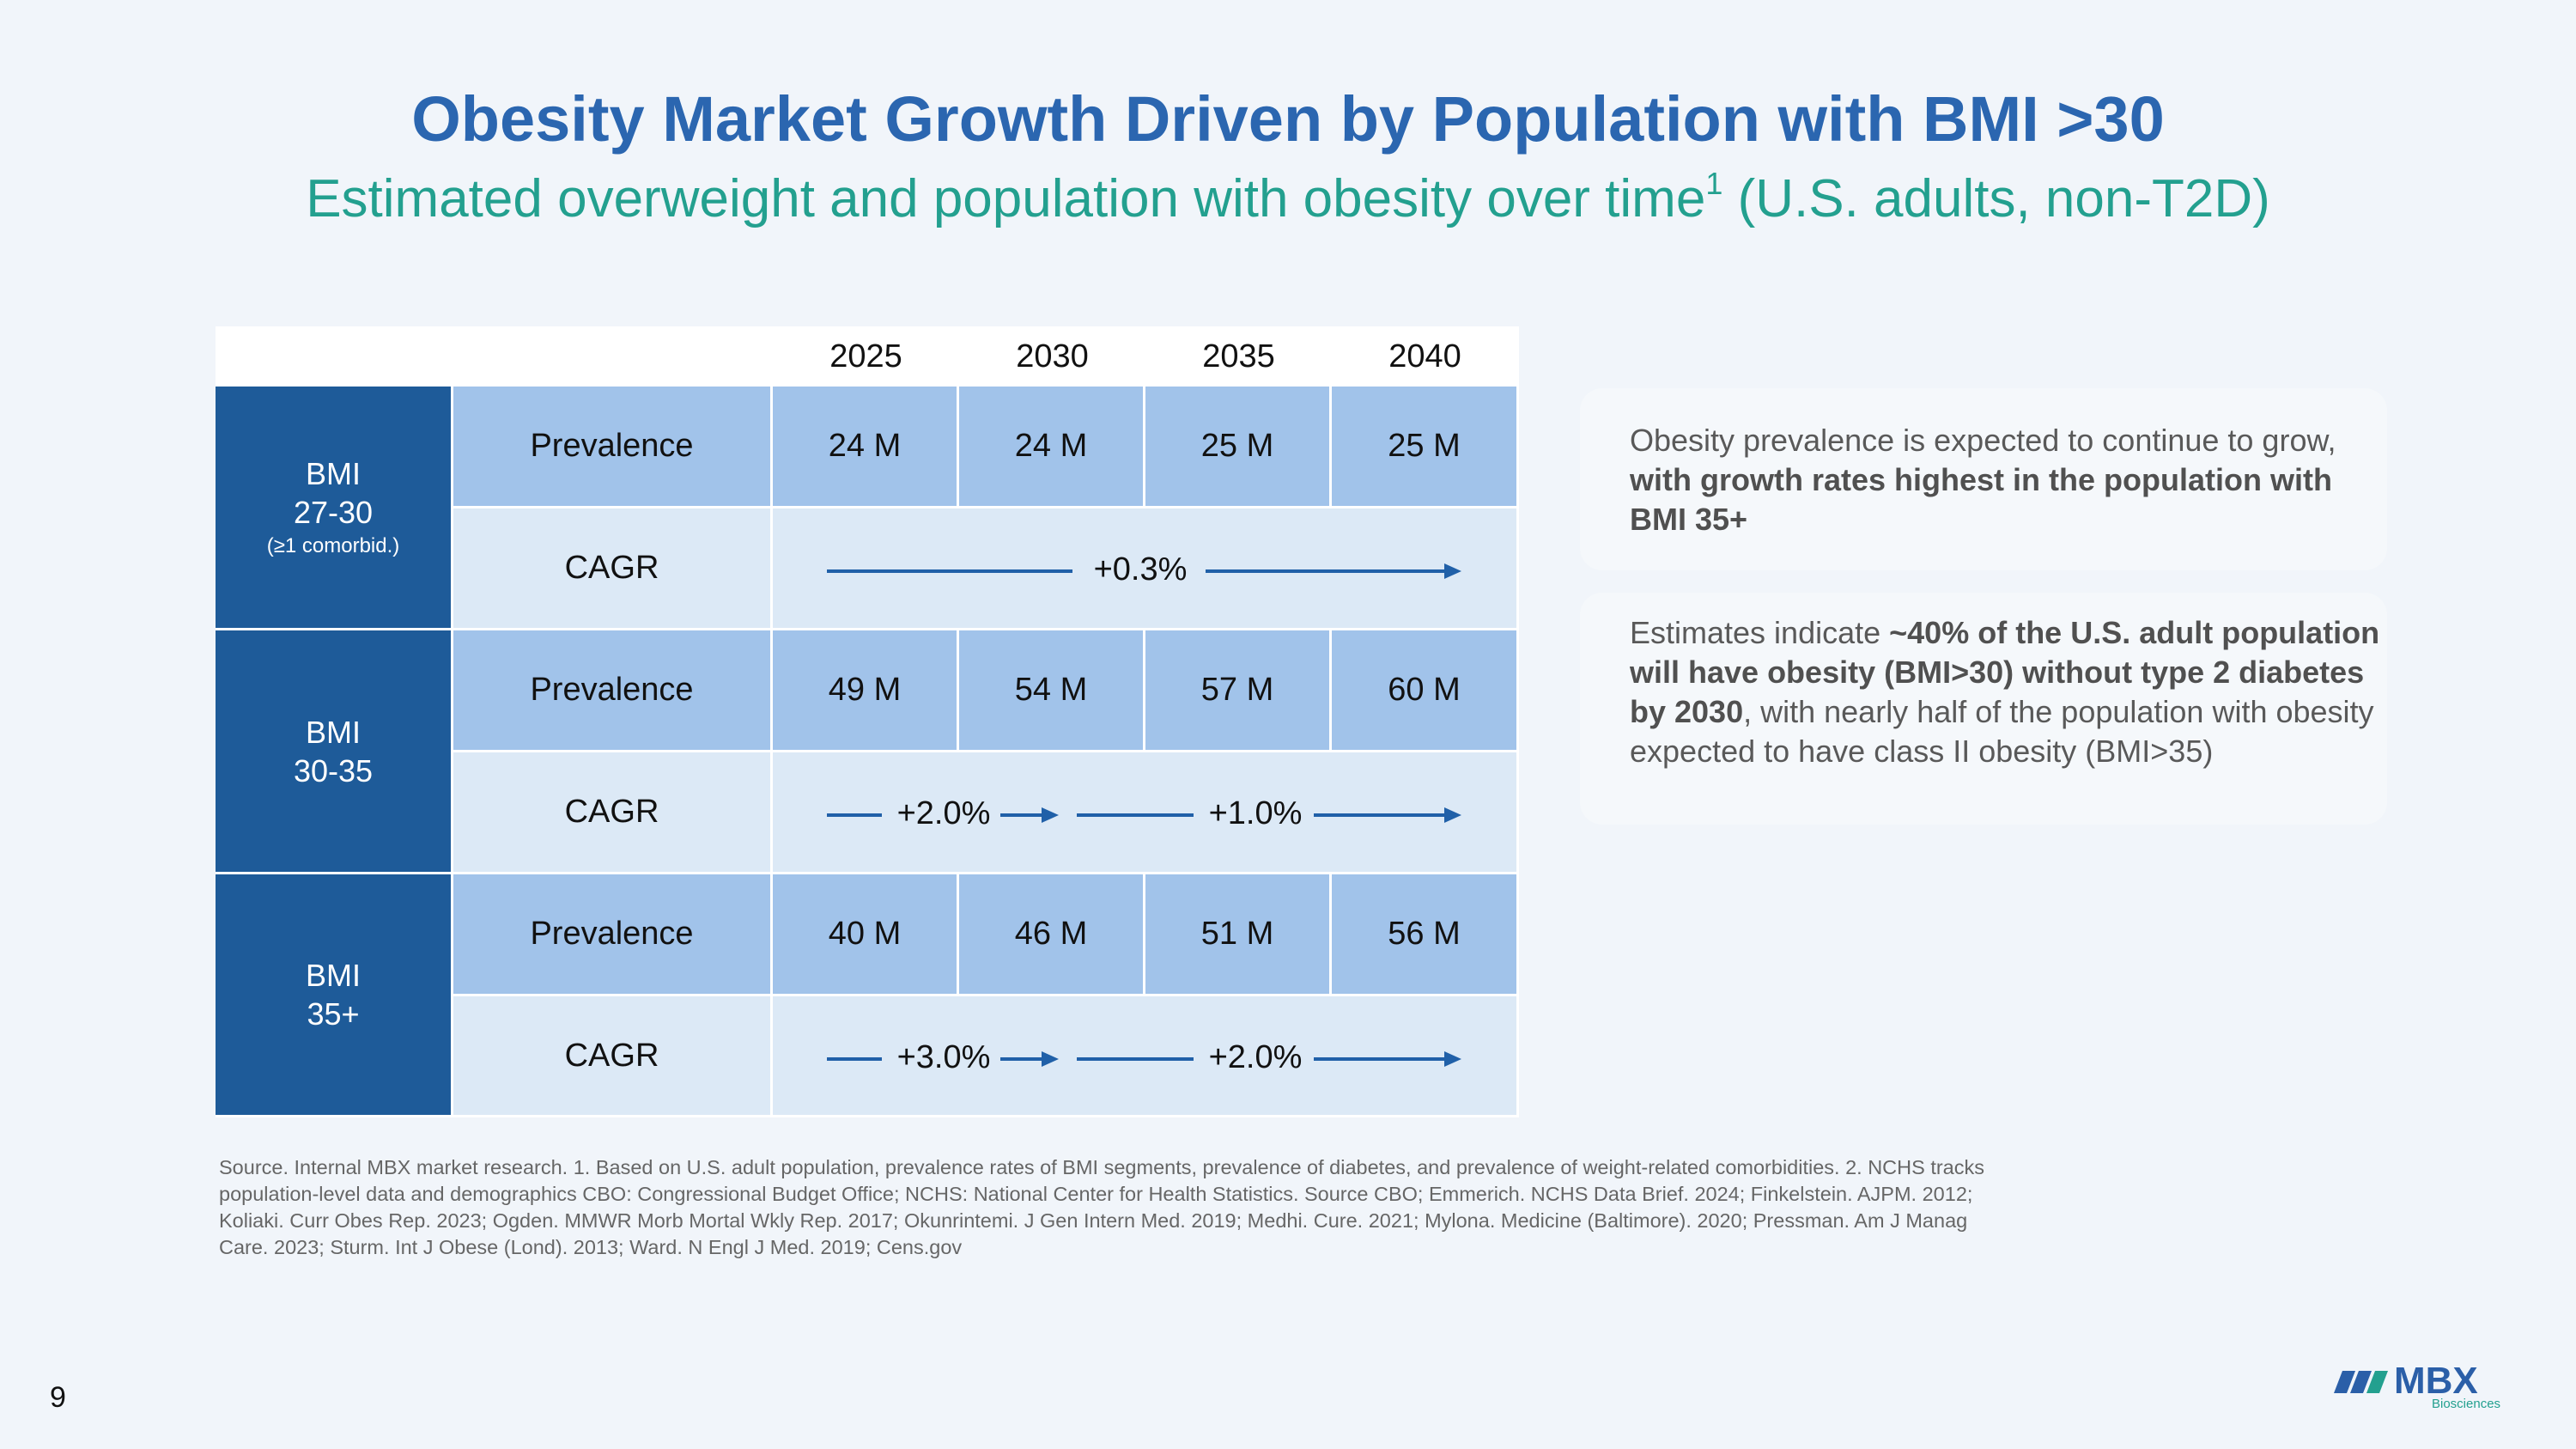 The image size is (2576, 1449). What do you see at coordinates (1255, 813) in the screenshot?
I see `cagr-value: +1.0%` at bounding box center [1255, 813].